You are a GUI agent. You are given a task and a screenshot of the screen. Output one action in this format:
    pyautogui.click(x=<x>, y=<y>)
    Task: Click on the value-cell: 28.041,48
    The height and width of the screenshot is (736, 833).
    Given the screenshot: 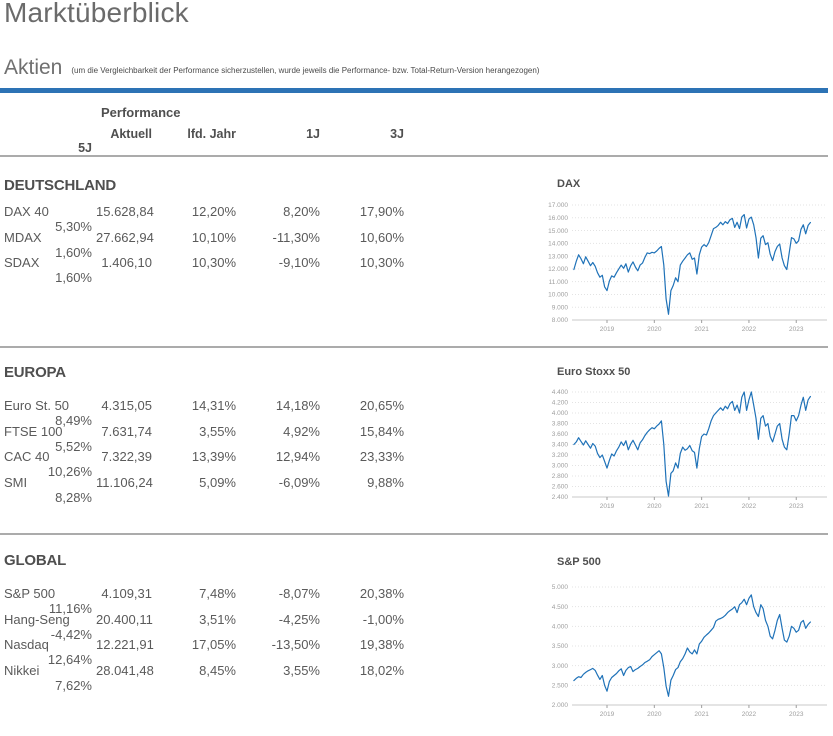 What is the action you would take?
    pyautogui.click(x=125, y=670)
    